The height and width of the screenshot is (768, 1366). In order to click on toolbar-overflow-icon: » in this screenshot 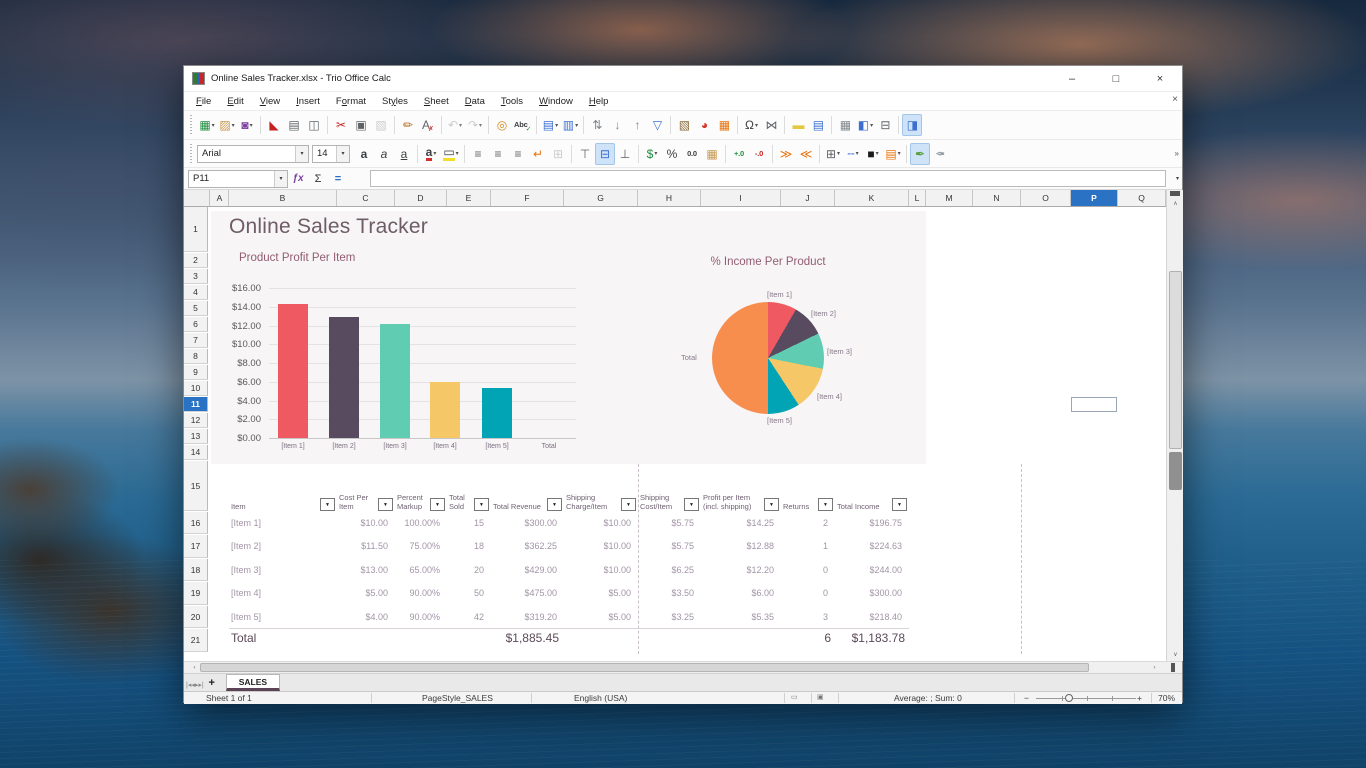, I will do `click(1176, 153)`.